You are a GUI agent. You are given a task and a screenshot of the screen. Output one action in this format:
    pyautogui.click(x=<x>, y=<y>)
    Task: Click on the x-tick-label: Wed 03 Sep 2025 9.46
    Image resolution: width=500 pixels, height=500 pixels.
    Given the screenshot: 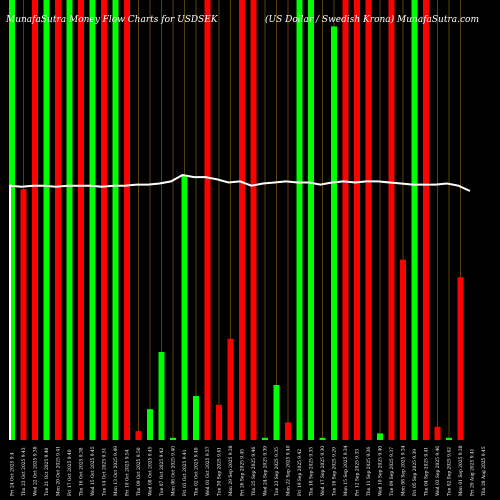 What is the action you would take?
    pyautogui.click(x=438, y=471)
    